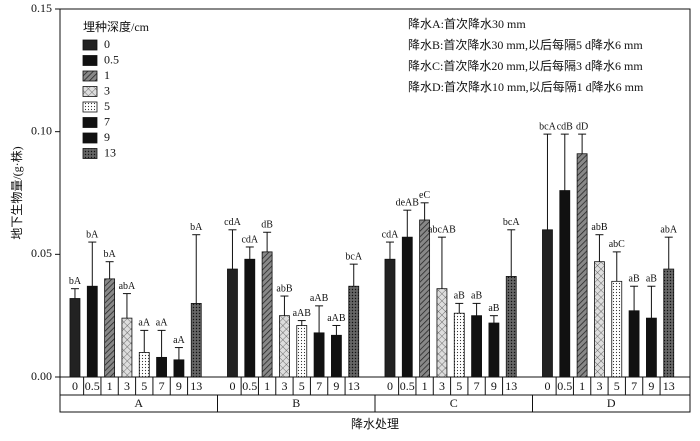 The height and width of the screenshot is (441, 700). What do you see at coordinates (375, 424) in the screenshot?
I see `x-axis-label: 降水处理` at bounding box center [375, 424].